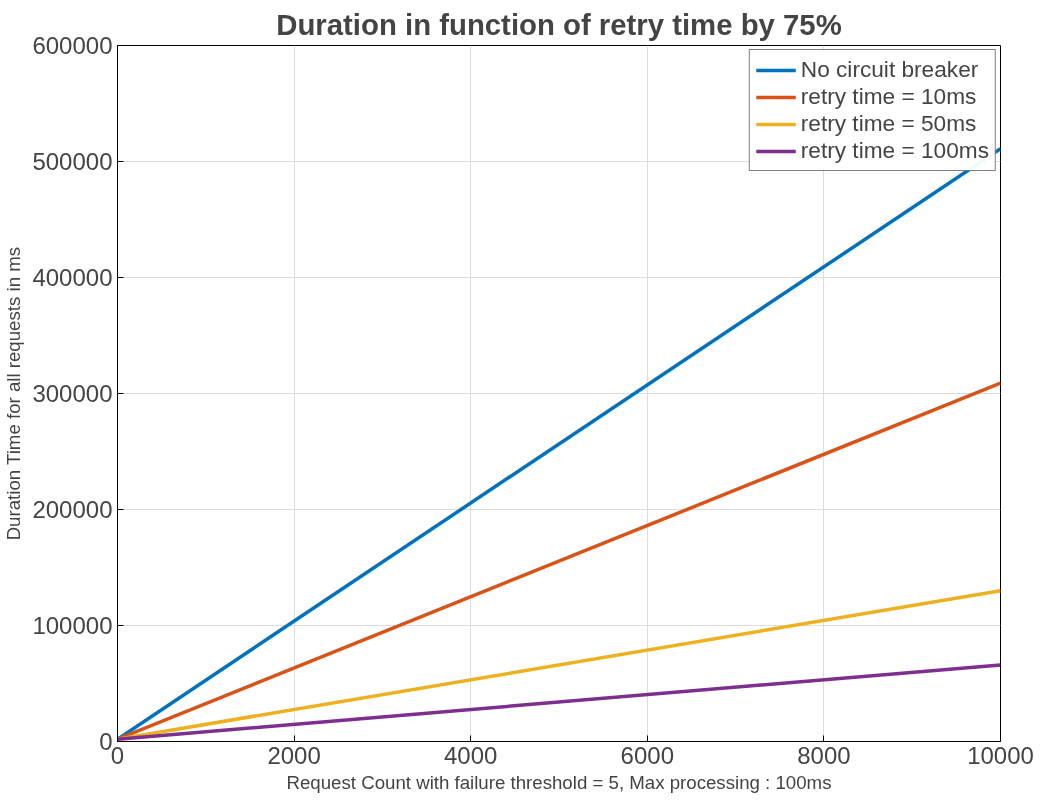  Describe the element at coordinates (647, 755) in the screenshot. I see `x-tick-label: 6000` at that location.